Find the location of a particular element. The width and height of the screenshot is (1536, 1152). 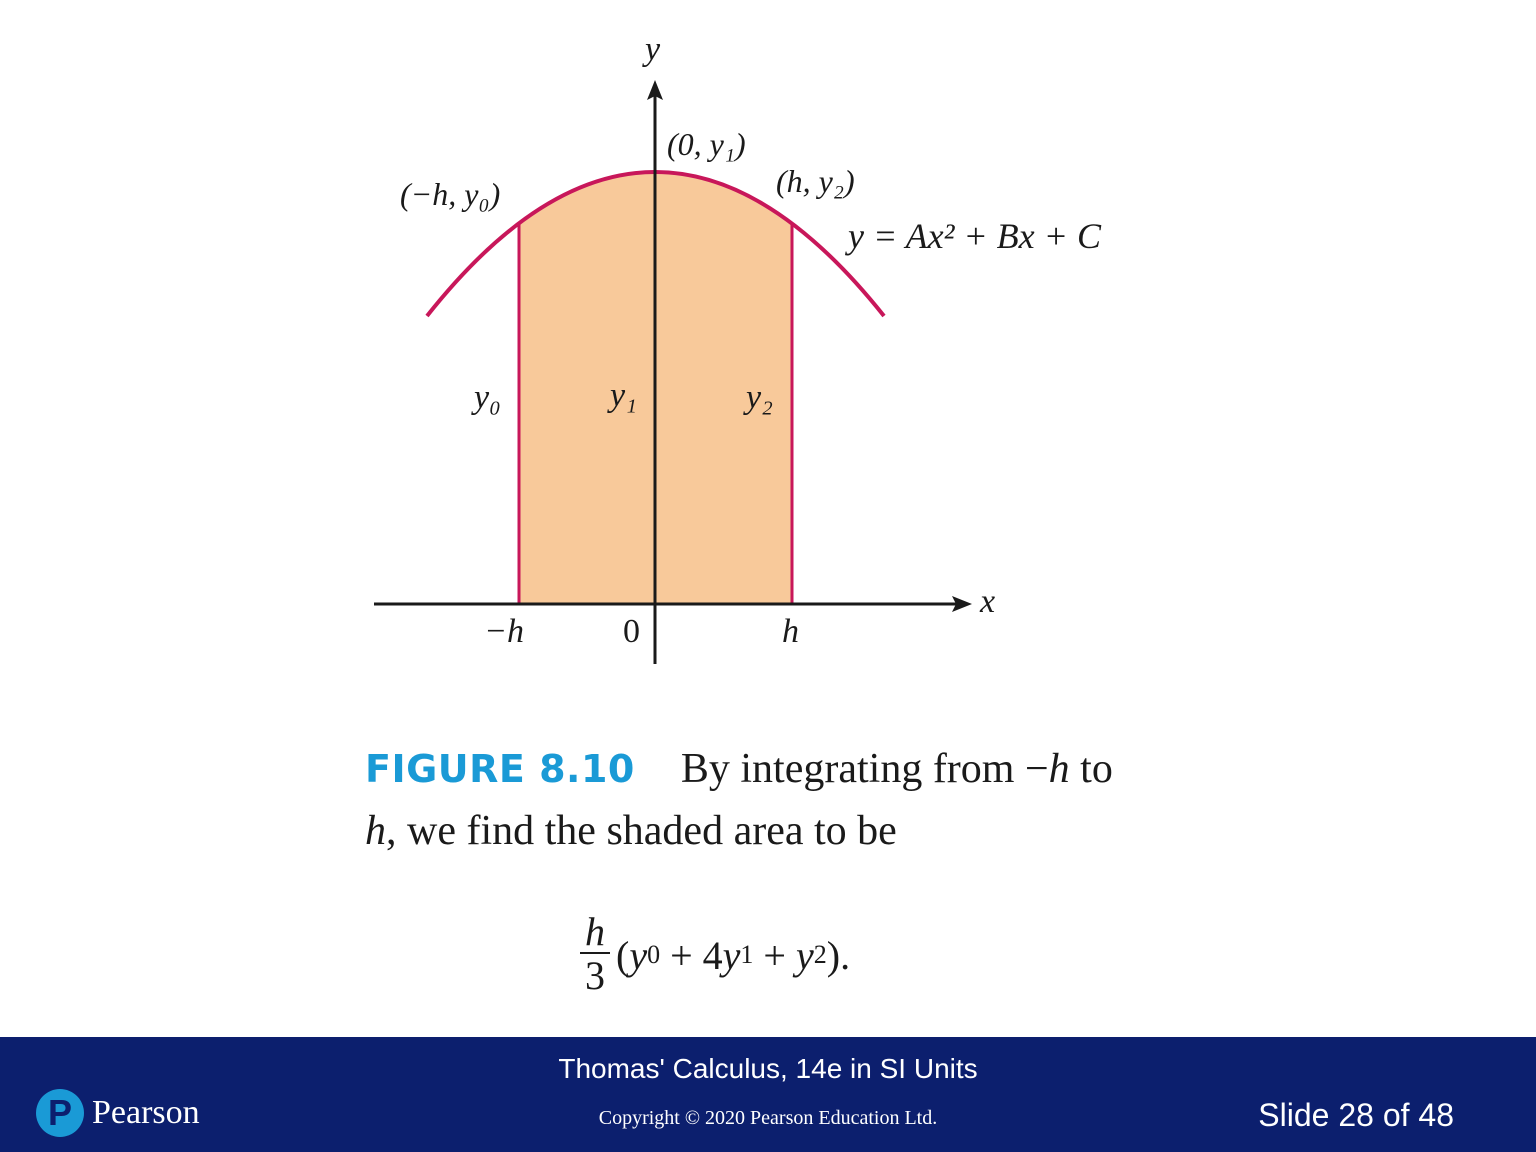

fraction-bar is located at coordinates (595, 953).